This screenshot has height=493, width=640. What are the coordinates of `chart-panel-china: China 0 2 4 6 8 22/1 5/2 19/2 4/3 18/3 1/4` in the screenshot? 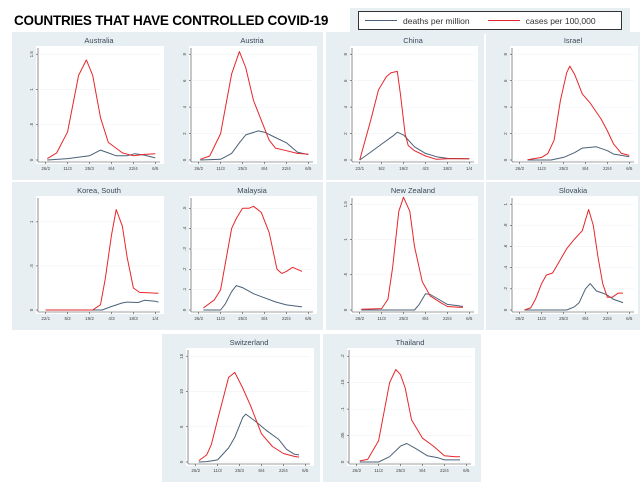 It's located at (405, 106).